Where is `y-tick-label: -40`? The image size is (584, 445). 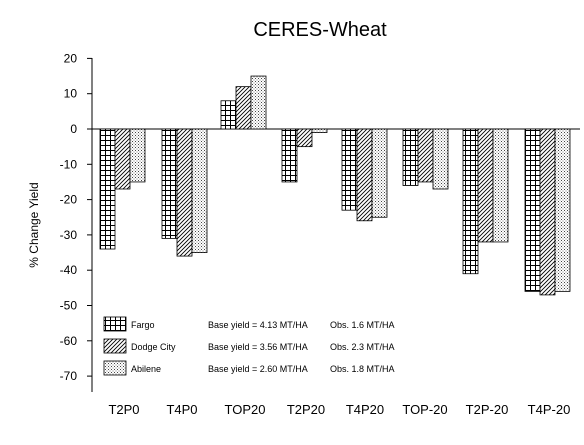
y-tick-label: -40 is located at coordinates (69, 270).